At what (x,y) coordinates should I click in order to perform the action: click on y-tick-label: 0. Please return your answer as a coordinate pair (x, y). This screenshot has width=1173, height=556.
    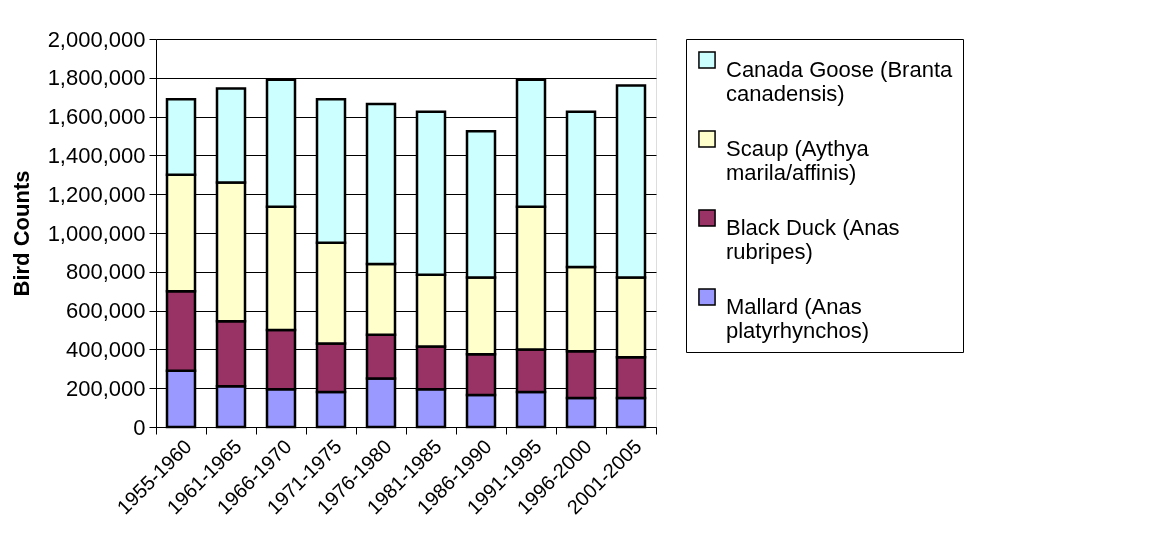
    Looking at the image, I should click on (139, 427).